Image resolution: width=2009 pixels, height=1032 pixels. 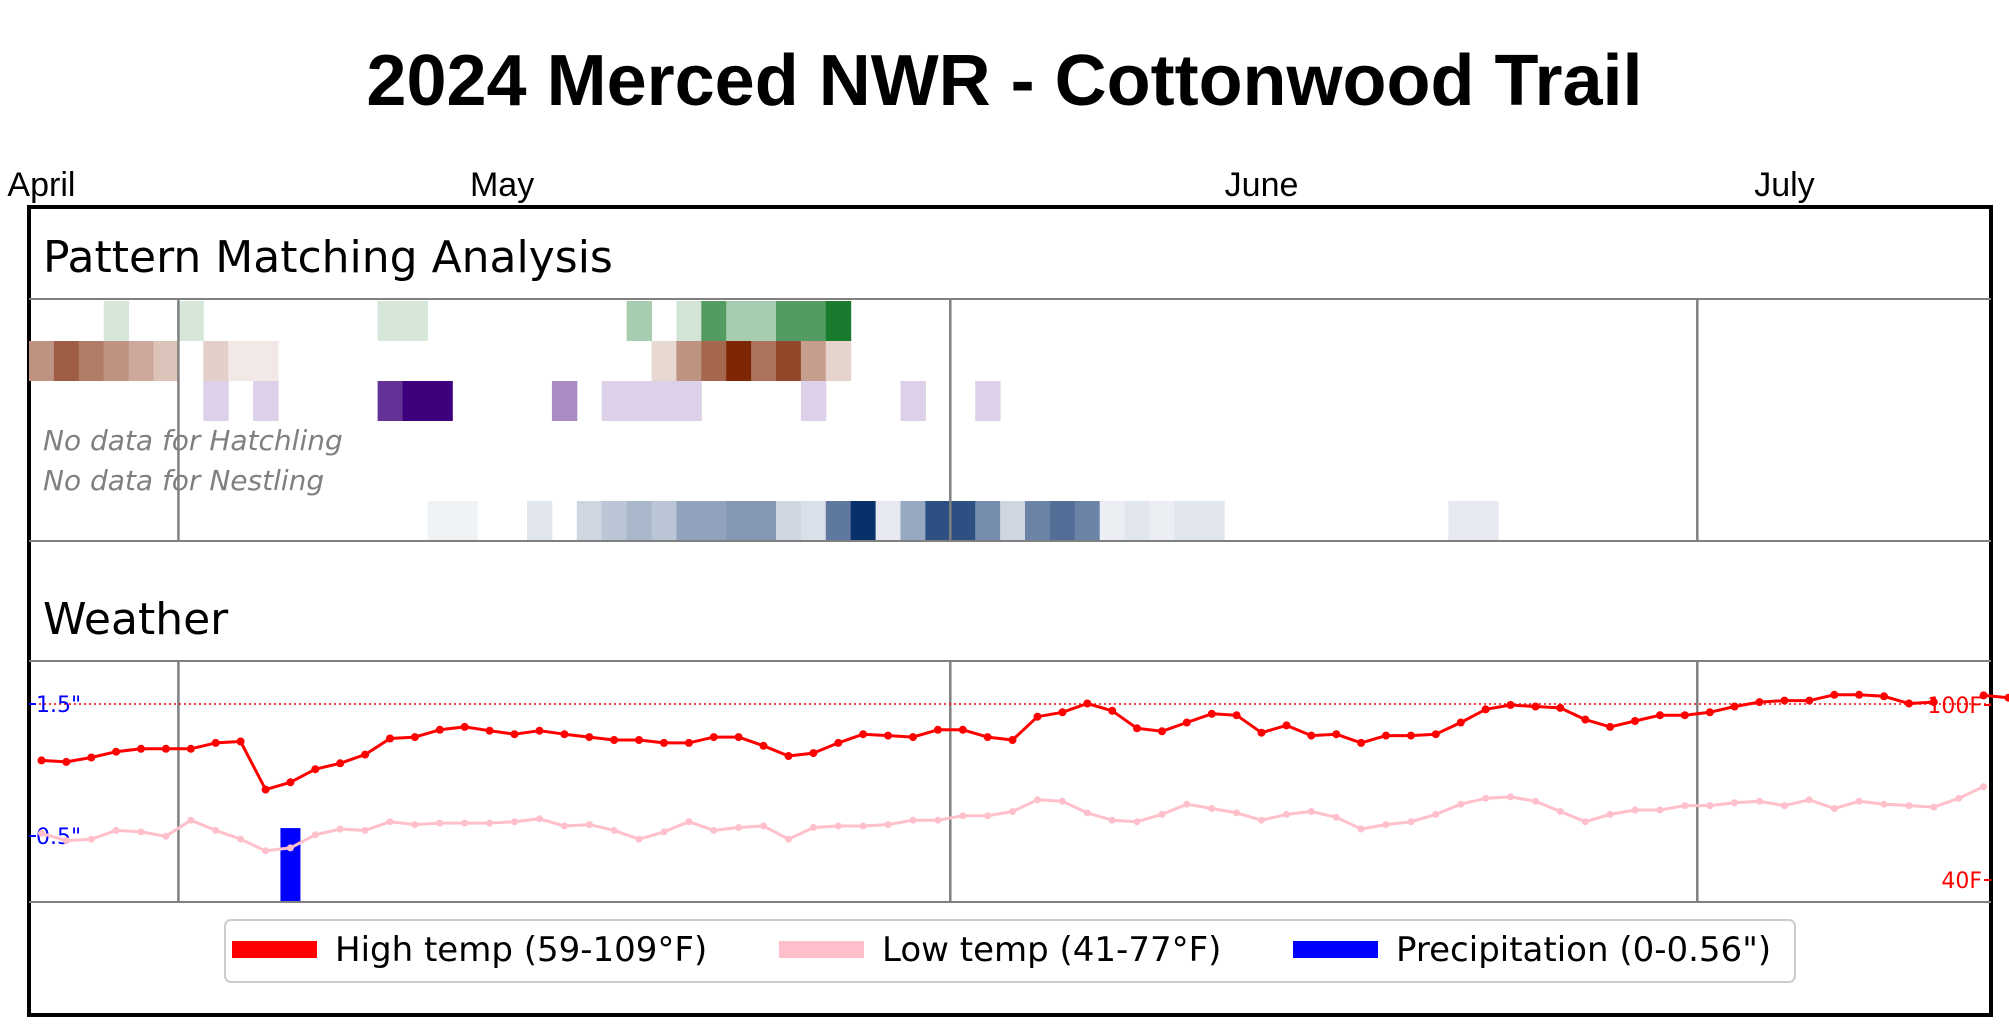 I want to click on no-data-label: No data for Hatchling, so click(x=193, y=440).